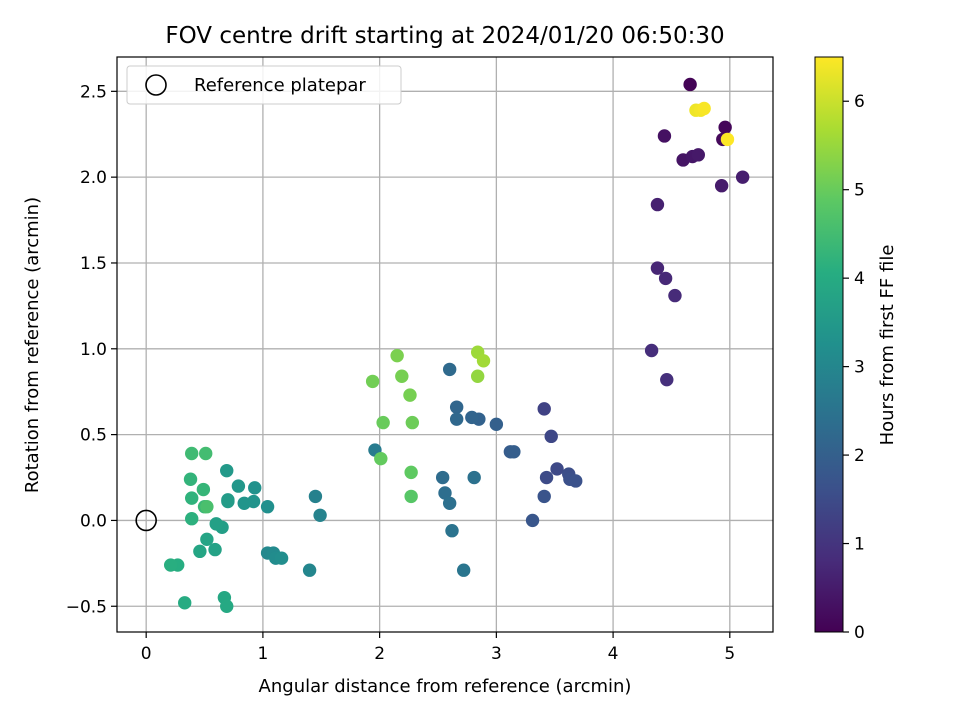  I want to click on colorbar-tick-label: 0, so click(859, 633).